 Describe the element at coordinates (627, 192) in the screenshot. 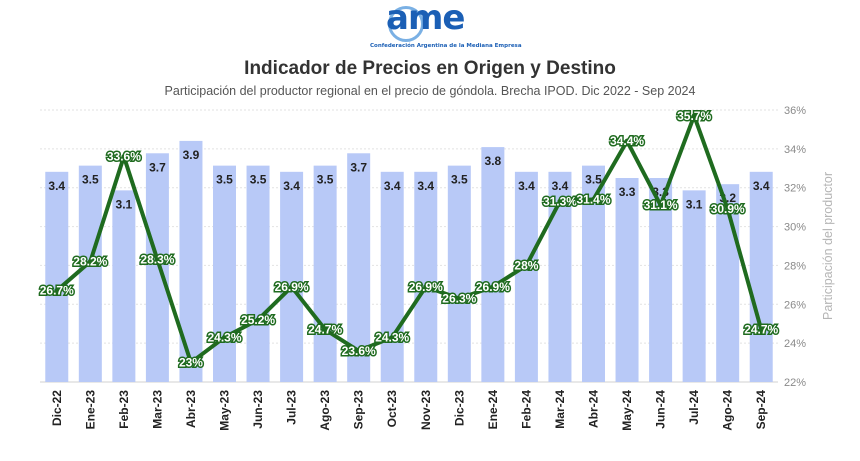

I see `bar-value-label: 3.3` at that location.